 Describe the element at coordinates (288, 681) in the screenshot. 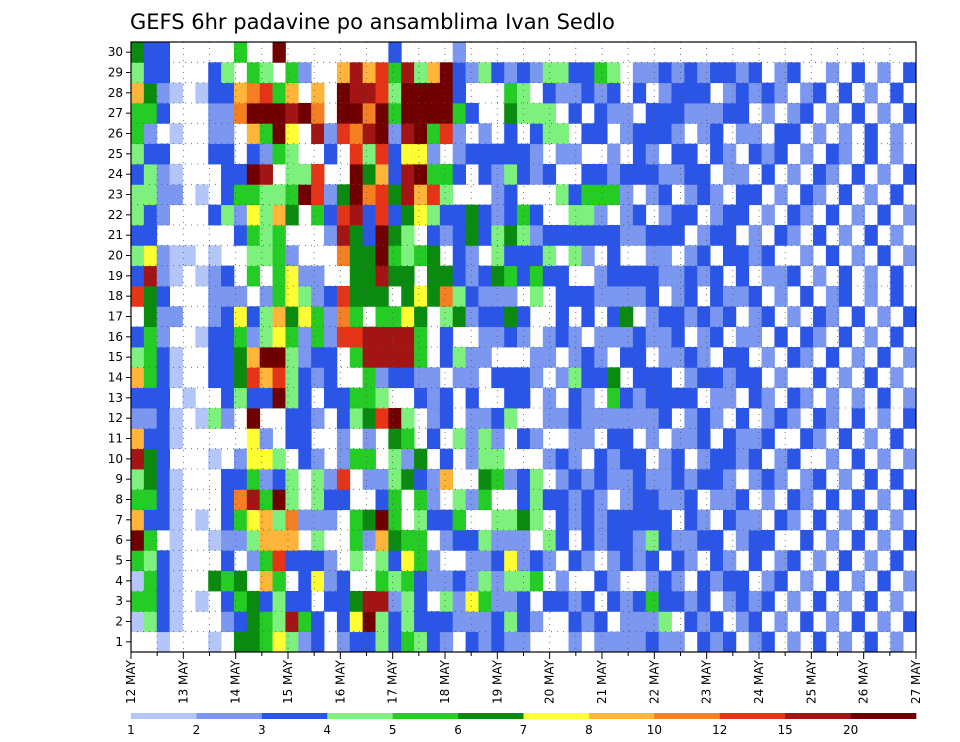

I see `x-tick-label: 15 MAY` at that location.